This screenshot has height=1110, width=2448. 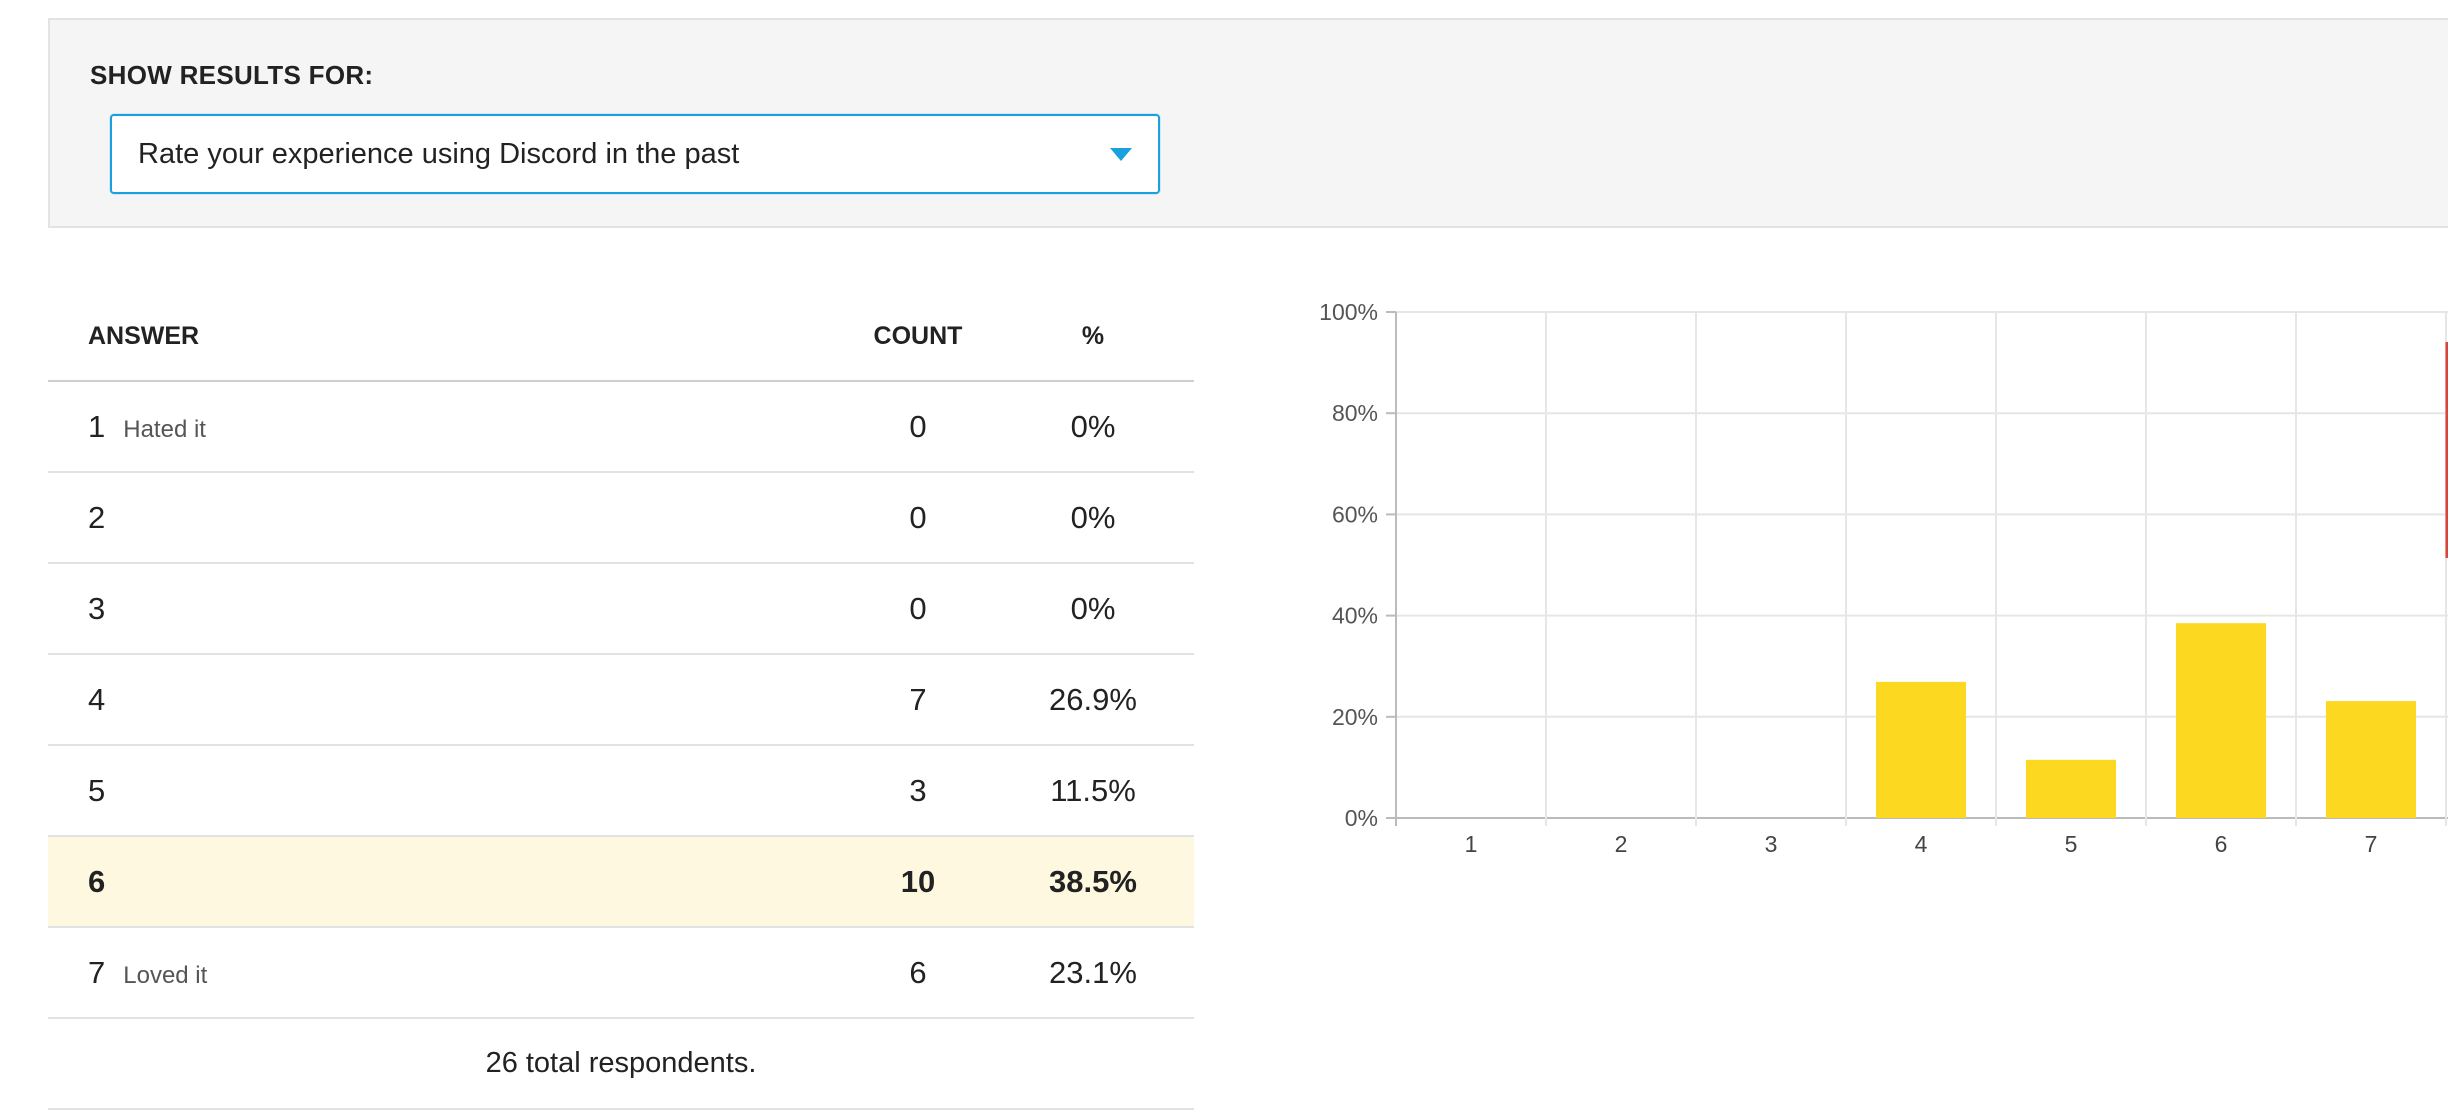 I want to click on percent-value: 11.5%, so click(x=1093, y=790).